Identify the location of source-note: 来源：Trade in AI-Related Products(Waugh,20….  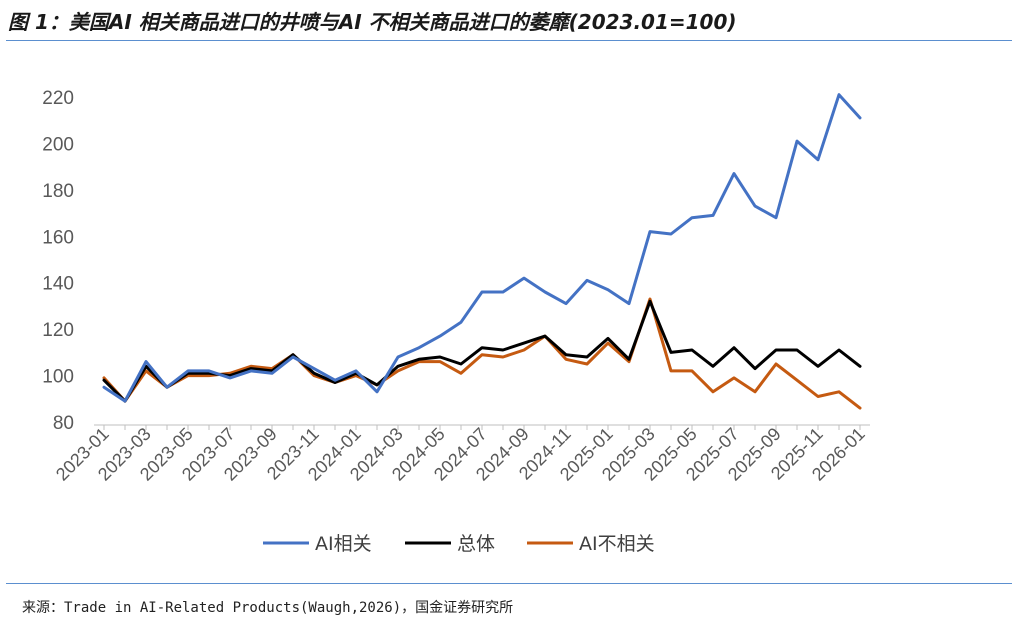
(268, 608).